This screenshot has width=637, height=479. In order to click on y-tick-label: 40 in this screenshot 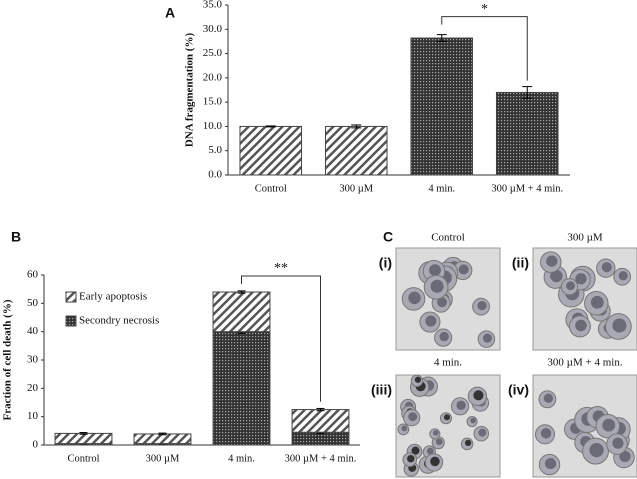, I will do `click(33, 331)`.